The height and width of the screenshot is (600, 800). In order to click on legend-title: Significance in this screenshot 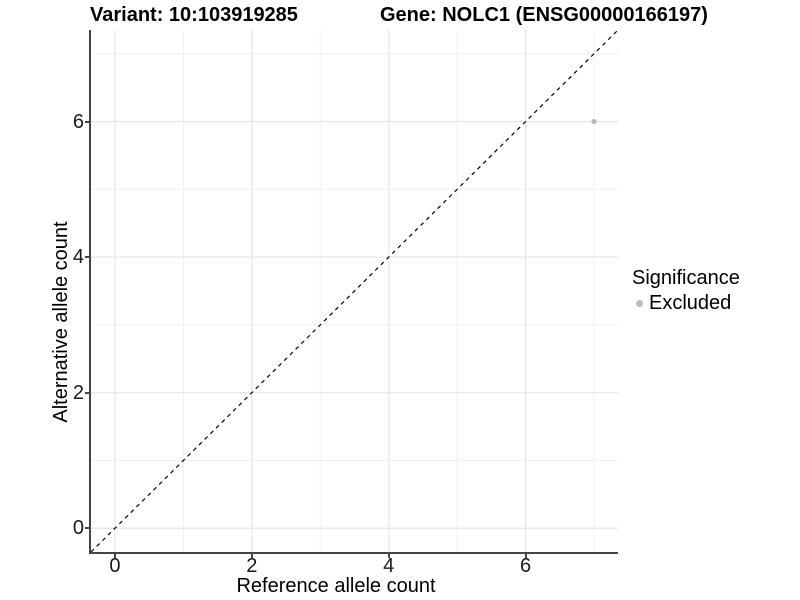, I will do `click(686, 278)`.